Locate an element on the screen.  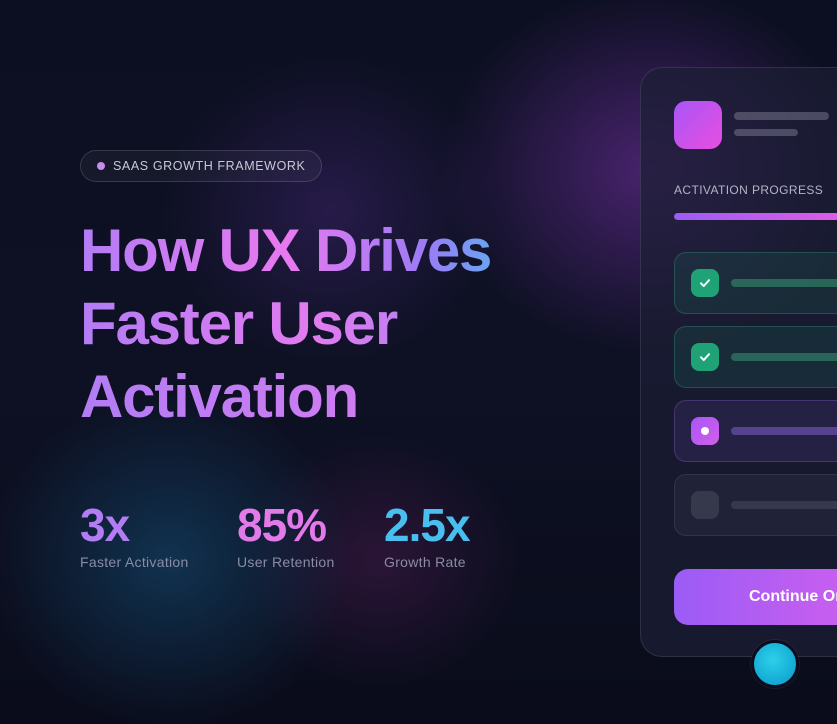
stat-value: 85% is located at coordinates (282, 525).